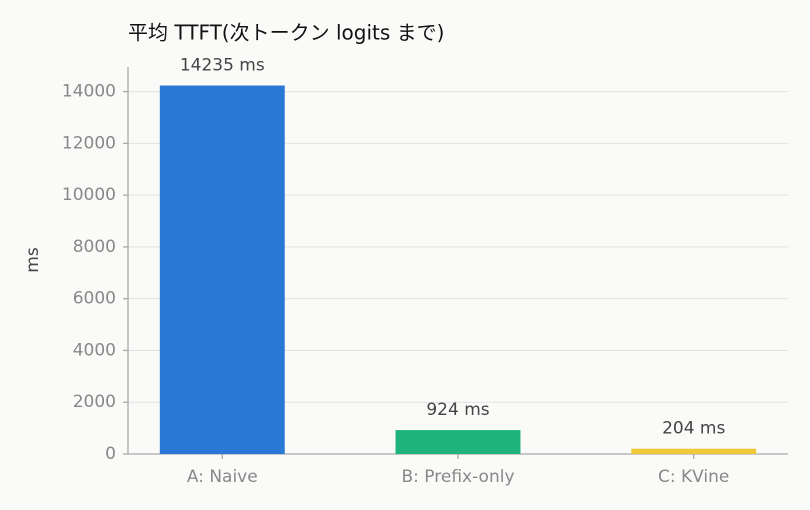 The image size is (810, 510). What do you see at coordinates (89, 92) in the screenshot?
I see `y-tick-label: 14000` at bounding box center [89, 92].